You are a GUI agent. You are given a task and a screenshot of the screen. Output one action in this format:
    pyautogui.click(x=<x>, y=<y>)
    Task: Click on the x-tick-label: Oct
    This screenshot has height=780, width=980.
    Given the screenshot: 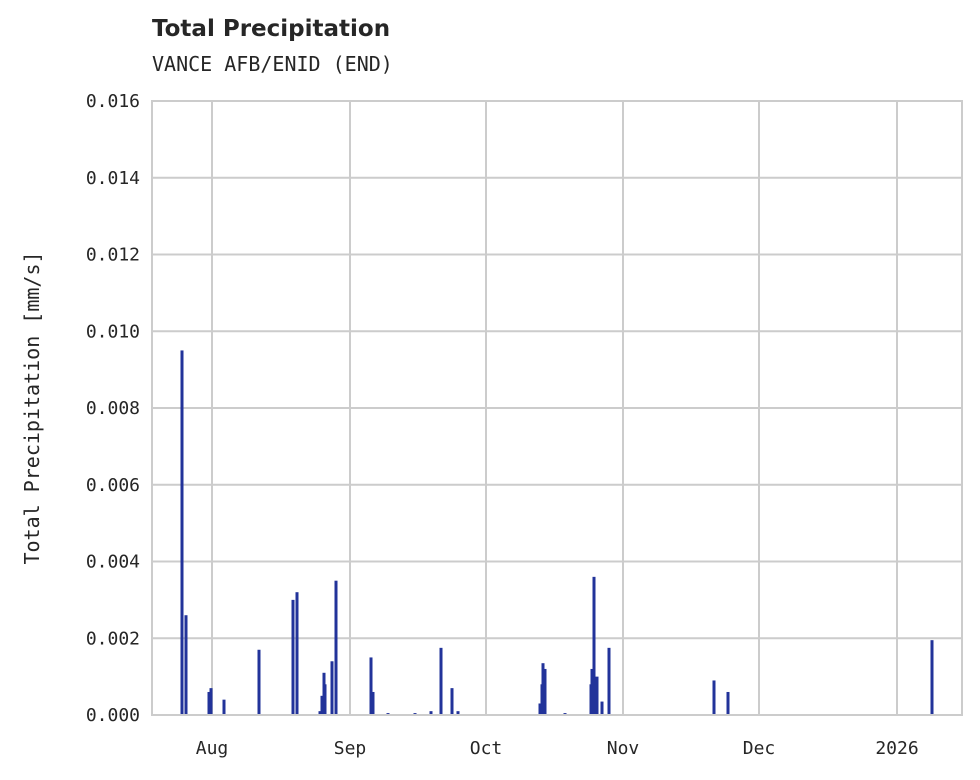 What is the action you would take?
    pyautogui.click(x=486, y=748)
    